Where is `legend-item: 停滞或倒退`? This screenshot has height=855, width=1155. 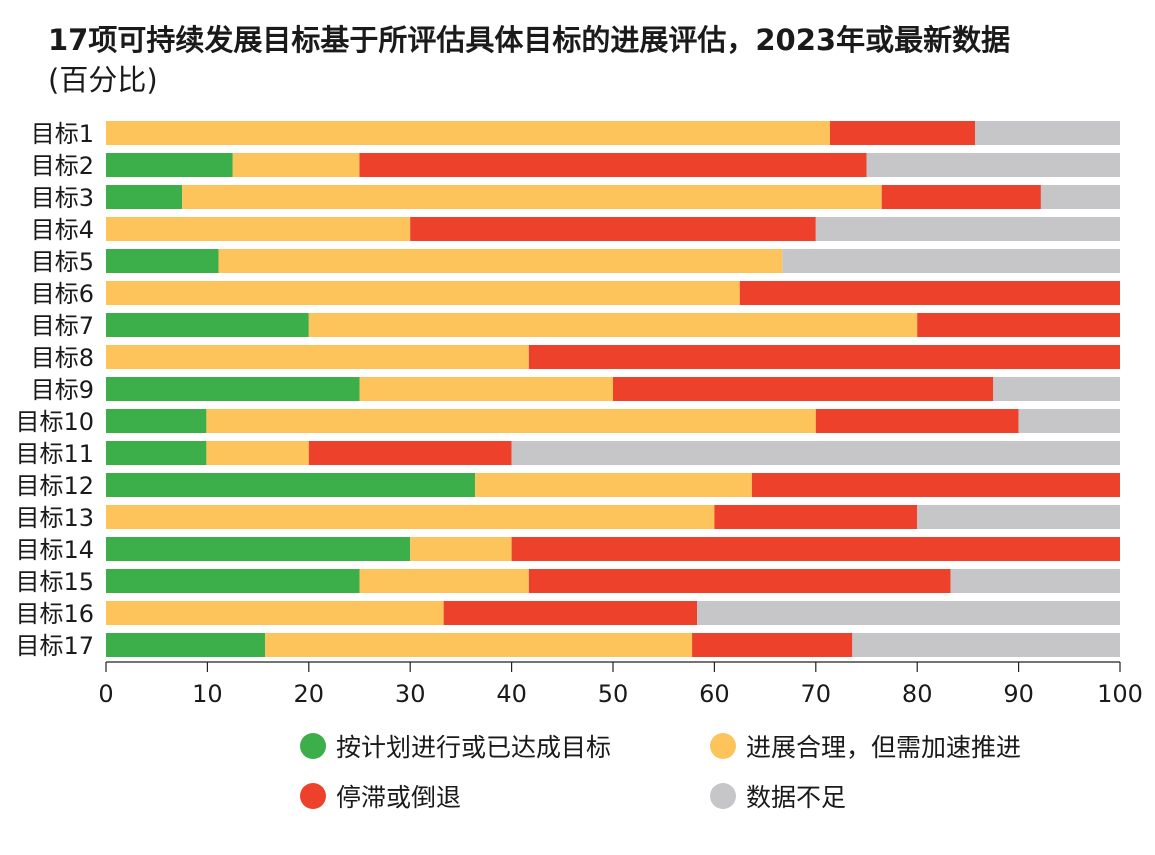 legend-item: 停滞或倒退 is located at coordinates (380, 796).